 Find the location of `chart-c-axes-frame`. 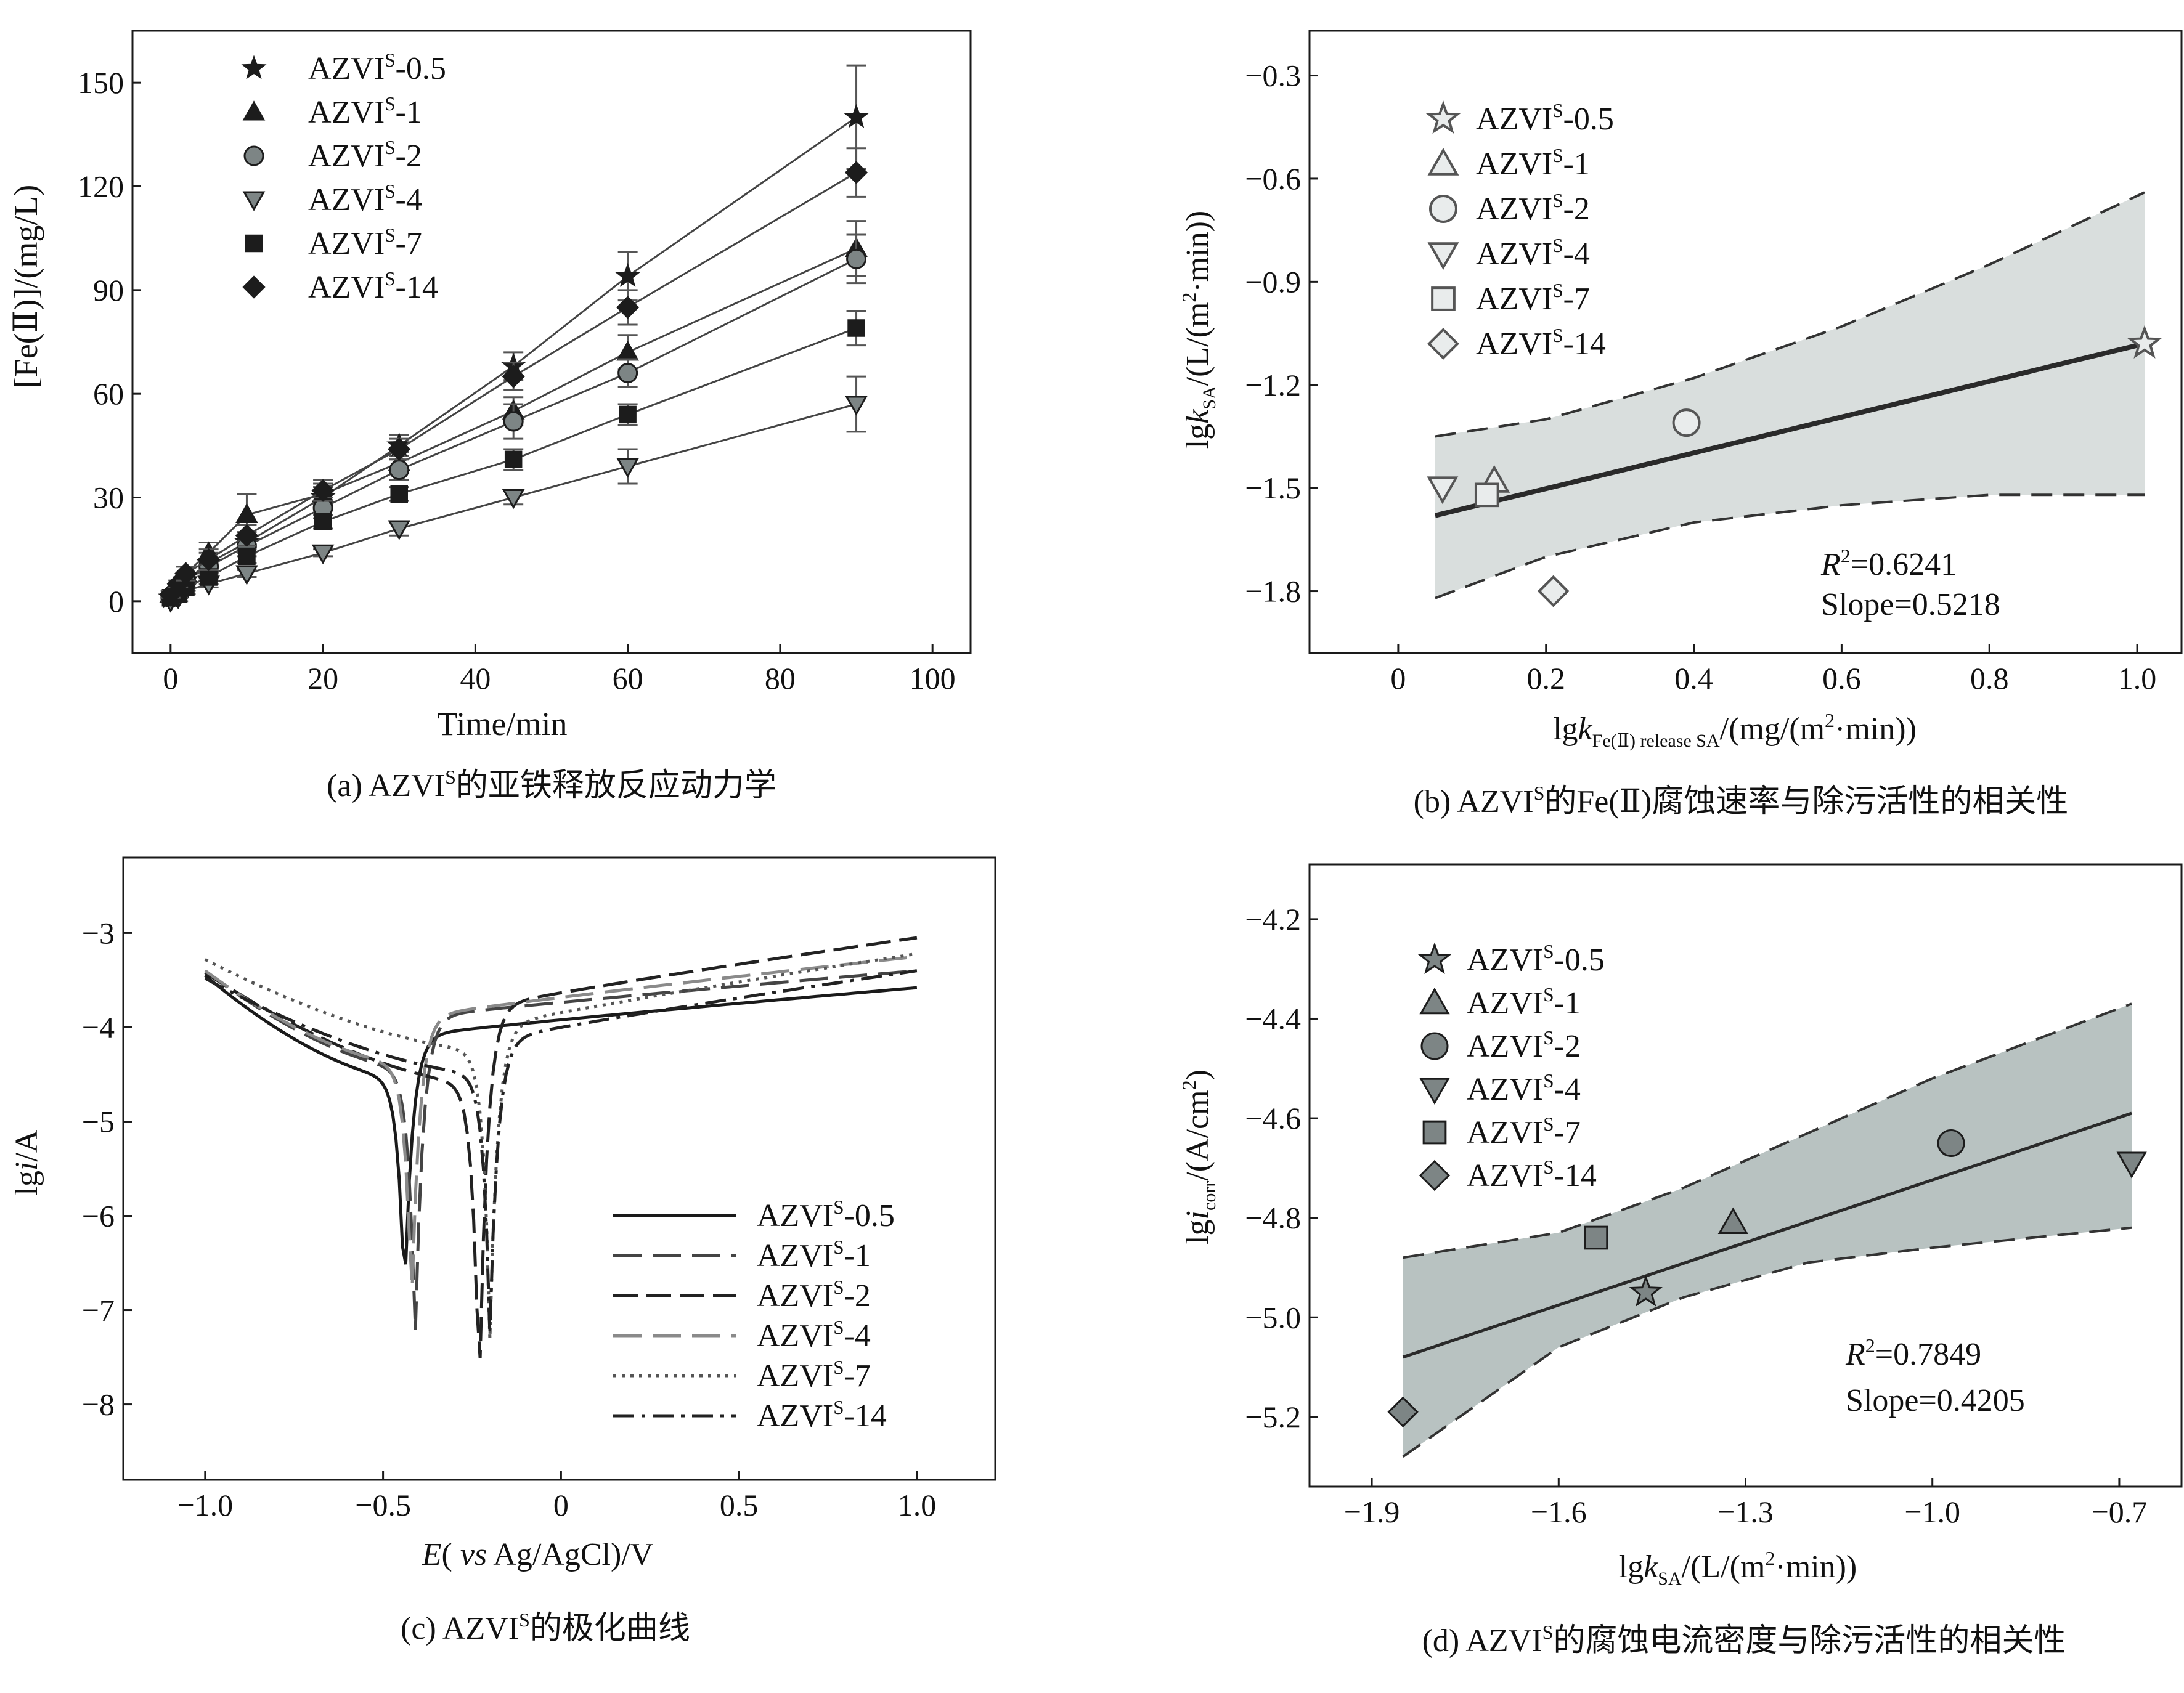

chart-c-axes-frame is located at coordinates (559, 1168).